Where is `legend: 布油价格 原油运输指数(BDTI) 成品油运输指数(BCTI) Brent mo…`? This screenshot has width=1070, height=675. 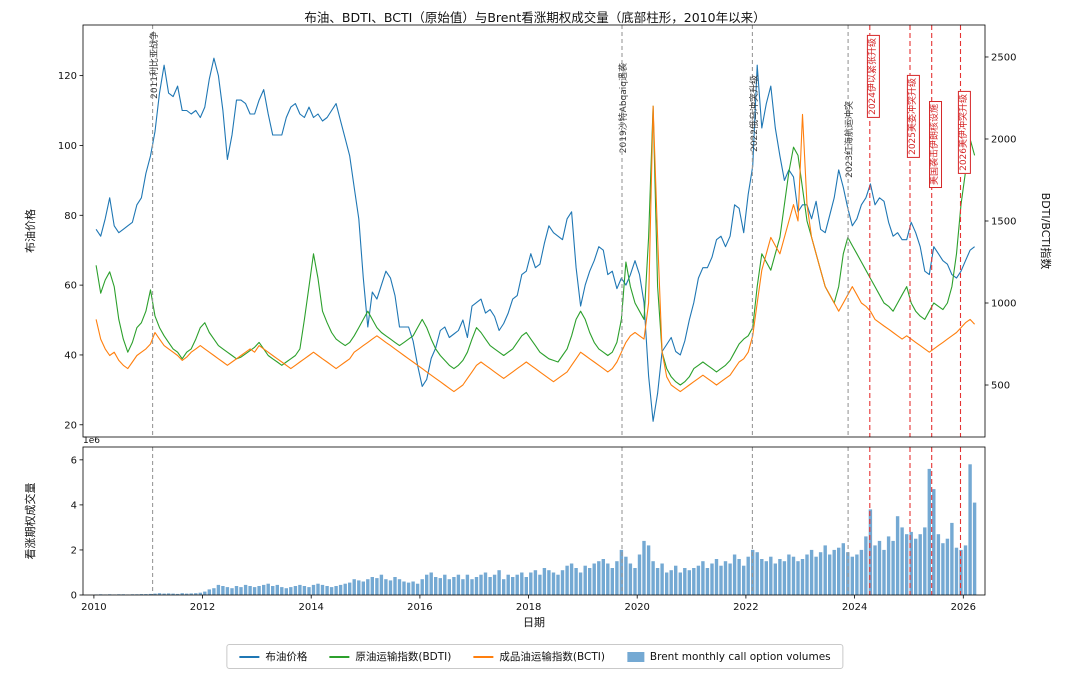
legend: 布油价格 原油运输指数(BDTI) 成品油运输指数(BCTI) Brent mo… is located at coordinates (535, 656).